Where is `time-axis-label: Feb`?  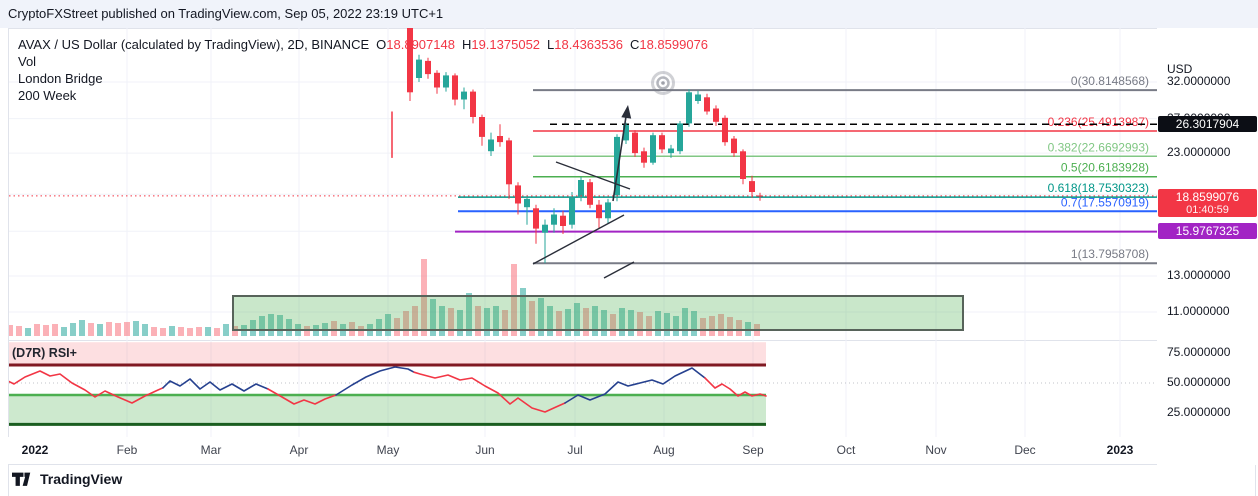
time-axis-label: Feb is located at coordinates (127, 450).